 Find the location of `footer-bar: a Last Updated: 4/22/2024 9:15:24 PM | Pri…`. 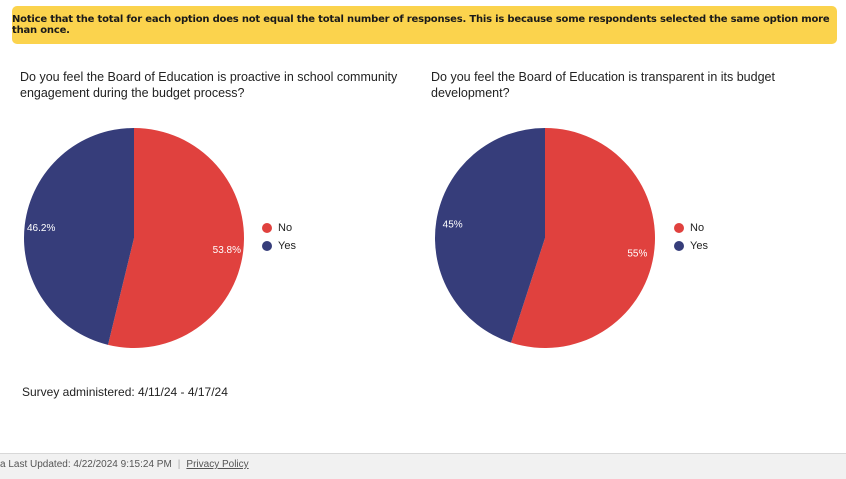

footer-bar: a Last Updated: 4/22/2024 9:15:24 PM | Pri… is located at coordinates (423, 466).